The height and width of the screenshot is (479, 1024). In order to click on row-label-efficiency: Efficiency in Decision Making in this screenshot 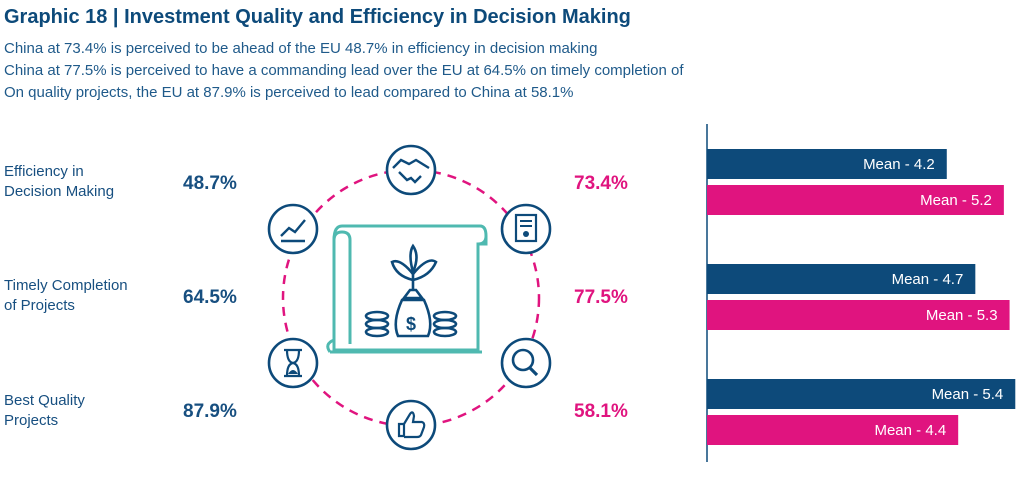, I will do `click(59, 182)`.